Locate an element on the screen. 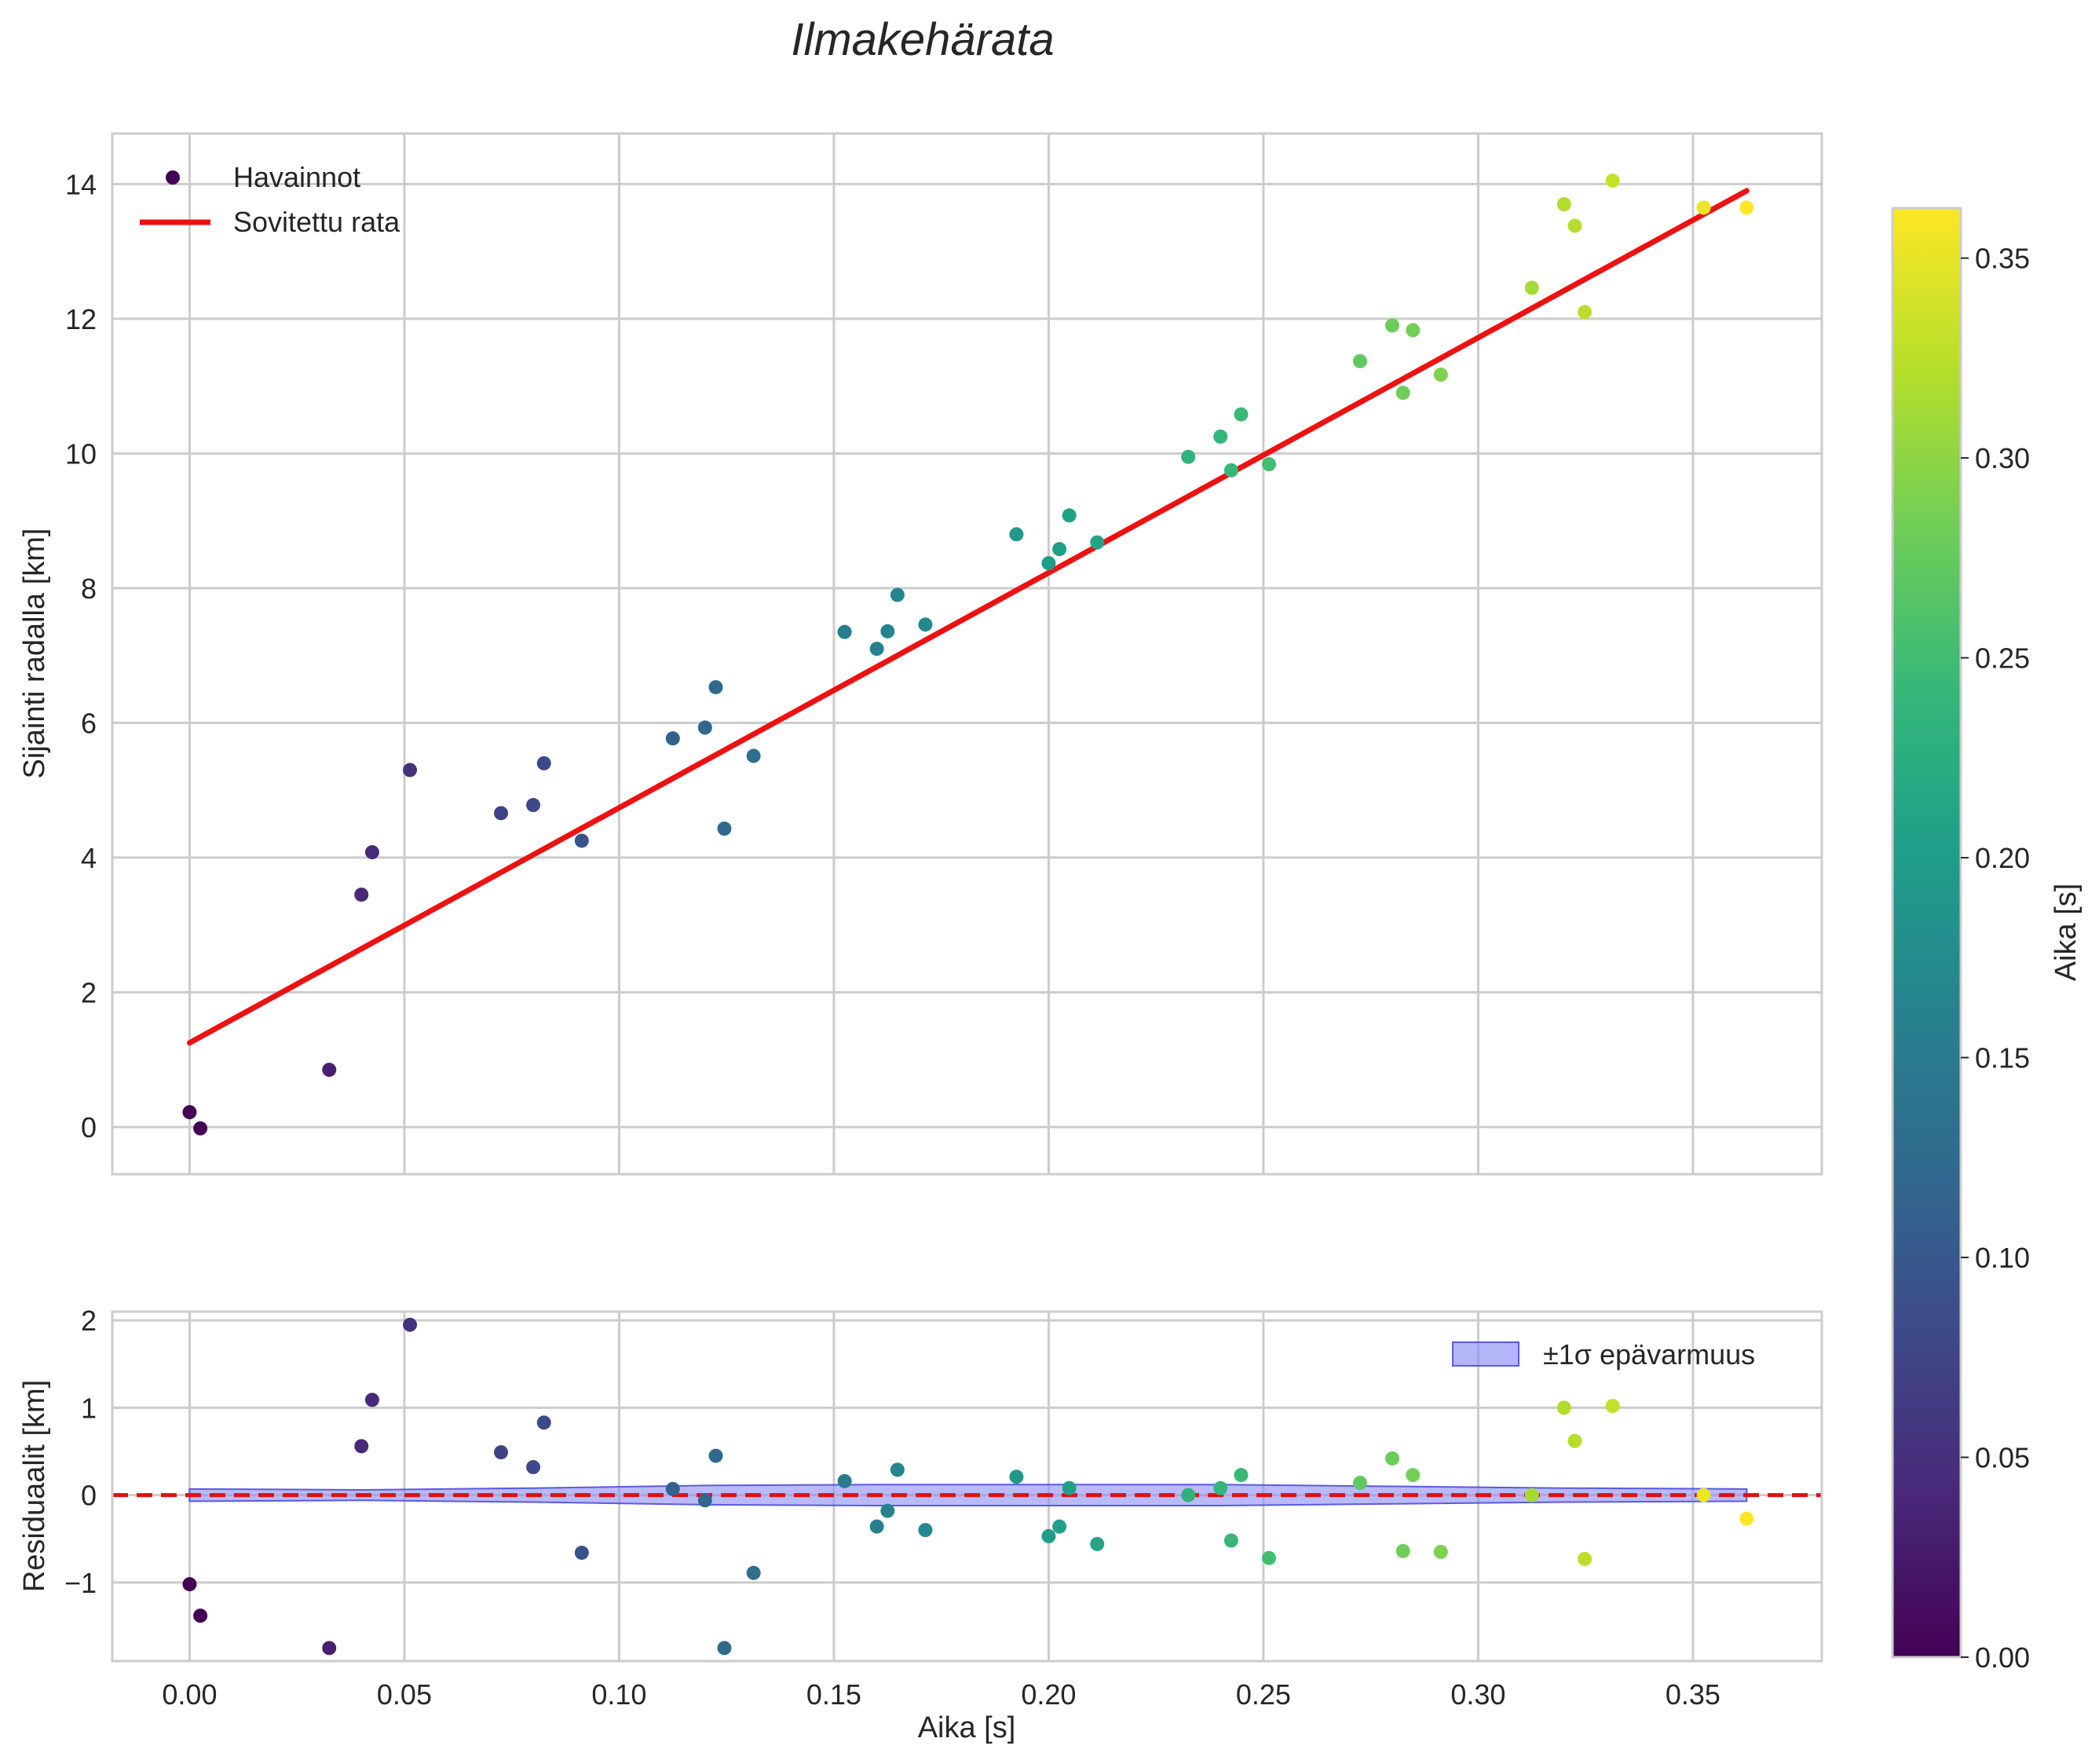 The width and height of the screenshot is (2099, 1764). x-tick-label: 0.20 is located at coordinates (1048, 1695).